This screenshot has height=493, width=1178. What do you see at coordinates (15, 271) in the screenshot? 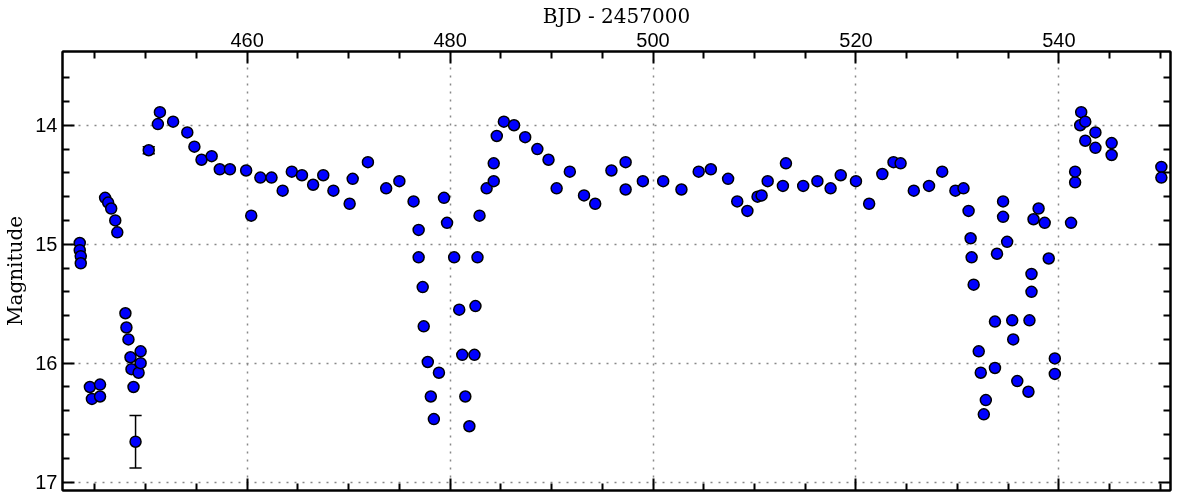
I see `y-axis-title: Magnitude` at bounding box center [15, 271].